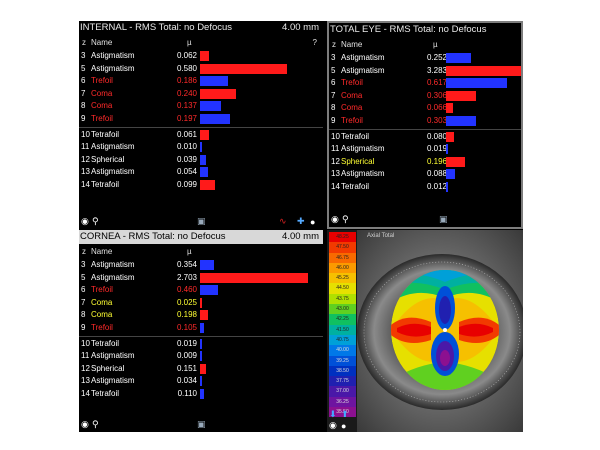 Image resolution: width=600 pixels, height=450 pixels. Describe the element at coordinates (345, 414) in the screenshot. I see `arrow-up-icon: ⬆` at that location.